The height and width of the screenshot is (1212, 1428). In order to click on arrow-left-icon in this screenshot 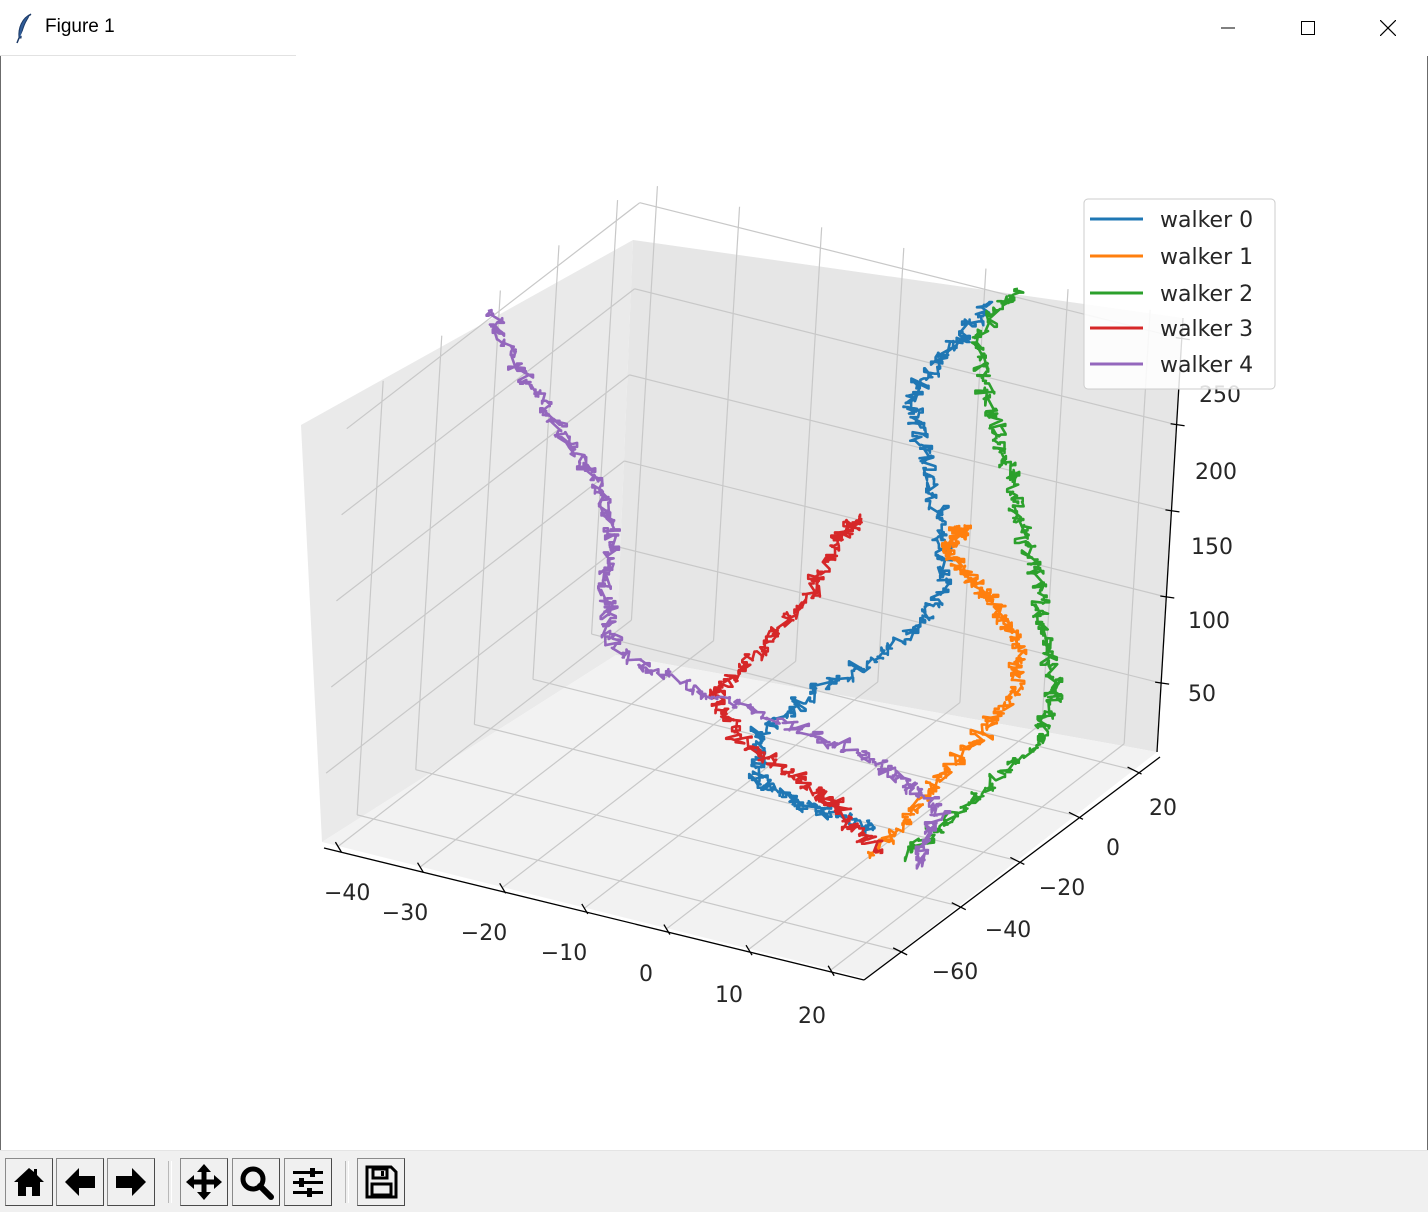, I will do `click(80, 1182)`.